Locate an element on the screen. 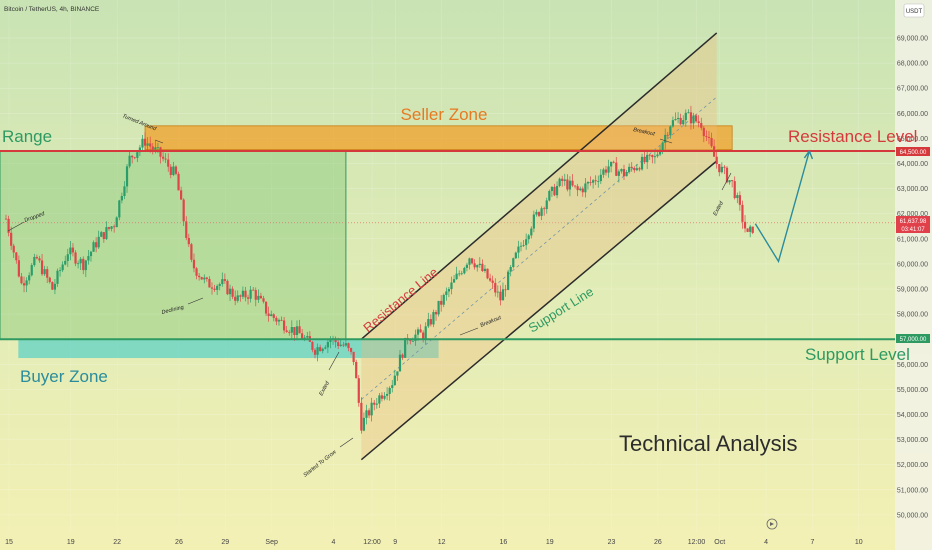  x-tick-label: 7 is located at coordinates (812, 542).